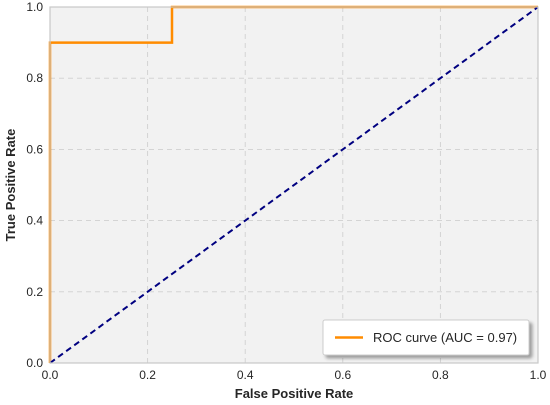  I want to click on y-tick-label-0: 0.0, so click(34, 363).